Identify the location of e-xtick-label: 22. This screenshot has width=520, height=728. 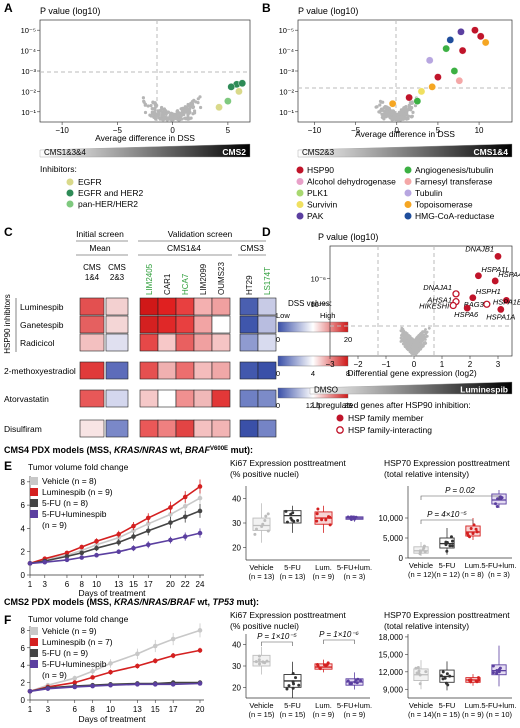
(185, 584).